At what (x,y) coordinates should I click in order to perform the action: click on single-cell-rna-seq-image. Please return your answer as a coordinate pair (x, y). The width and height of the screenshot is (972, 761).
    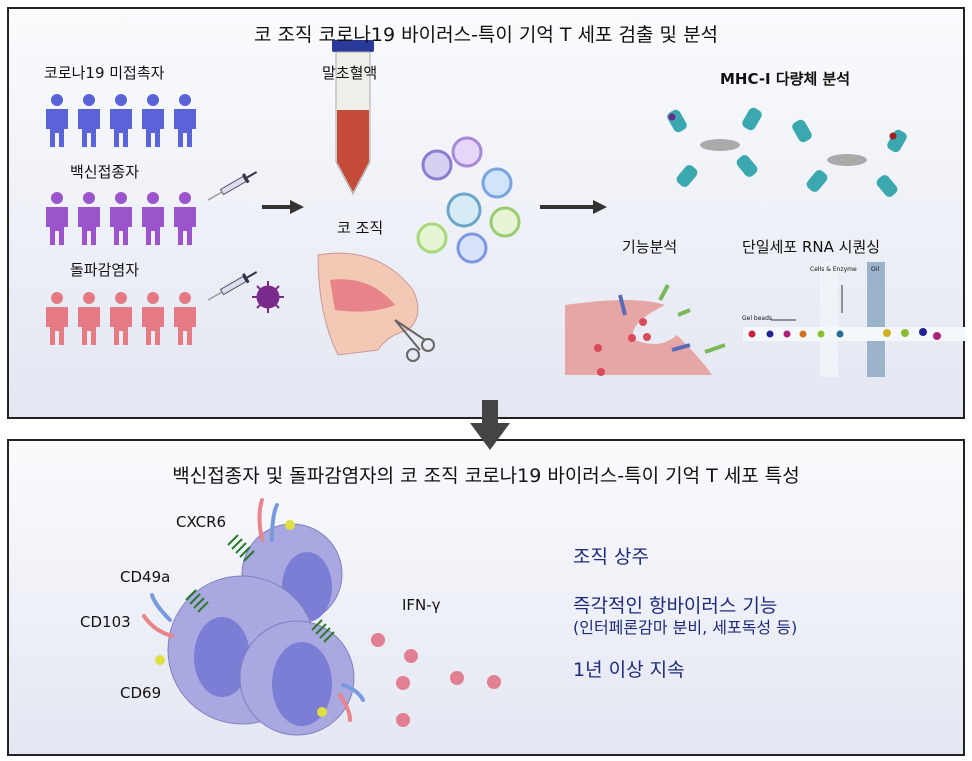
    Looking at the image, I should click on (854, 319).